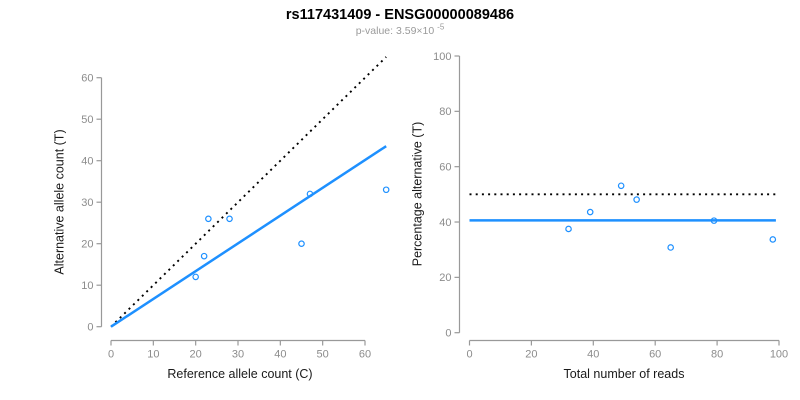  I want to click on x-tick-label: 10, so click(153, 355).